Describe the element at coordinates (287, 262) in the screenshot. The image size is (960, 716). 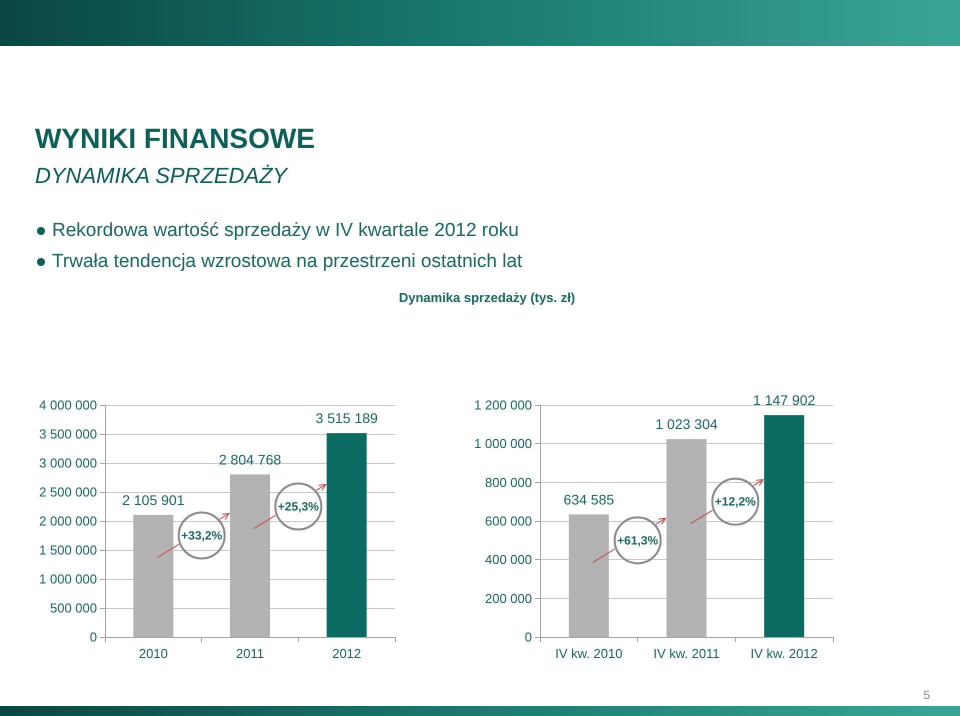
I see `text: Trwała tendencja wzrostowa na przestrzeni ostatnich lat` at that location.